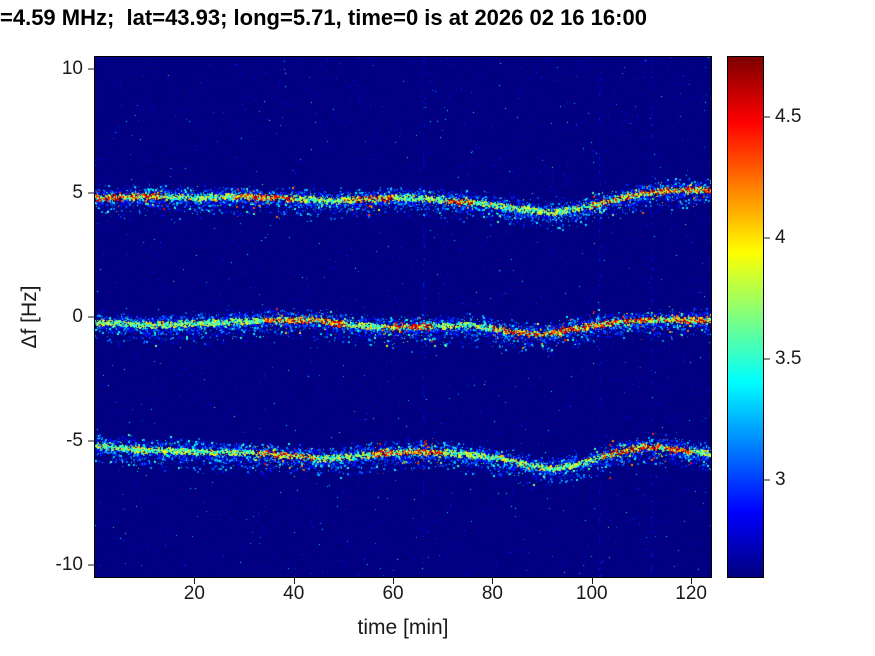 This screenshot has width=875, height=656. I want to click on colorbar-tick-label: 4, so click(780, 238).